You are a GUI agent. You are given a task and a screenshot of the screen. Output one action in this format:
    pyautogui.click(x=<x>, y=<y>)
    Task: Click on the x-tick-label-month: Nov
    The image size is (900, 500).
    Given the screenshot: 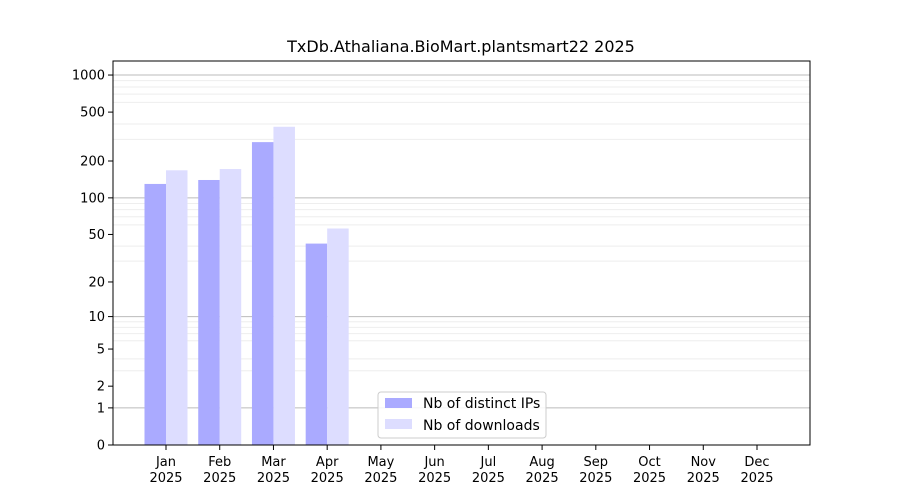 What is the action you would take?
    pyautogui.click(x=704, y=462)
    